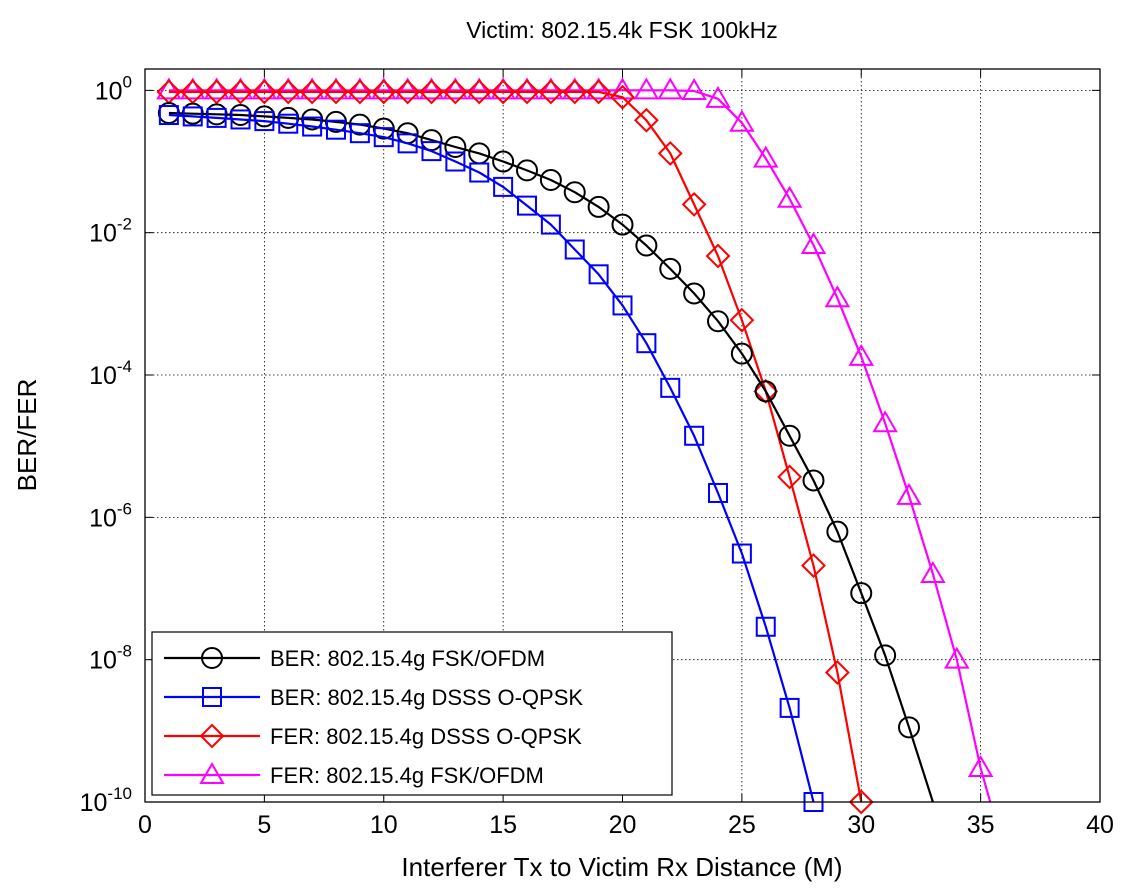 The width and height of the screenshot is (1125, 892). What do you see at coordinates (124, 508) in the screenshot?
I see `y-tick-exponent: -6` at bounding box center [124, 508].